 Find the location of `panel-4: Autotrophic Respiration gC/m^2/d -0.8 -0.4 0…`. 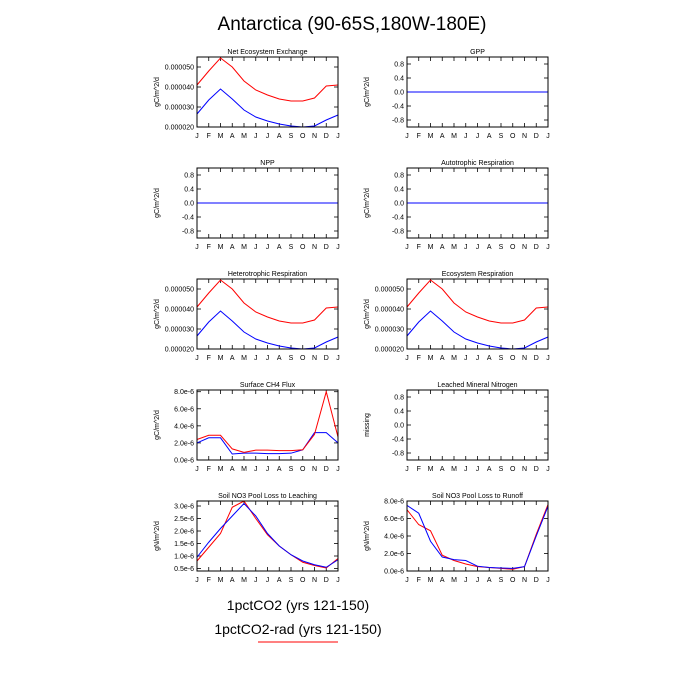

panel-4: Autotrophic Respiration gC/m^2/d -0.8 -0.4 0… is located at coordinates (457, 205).